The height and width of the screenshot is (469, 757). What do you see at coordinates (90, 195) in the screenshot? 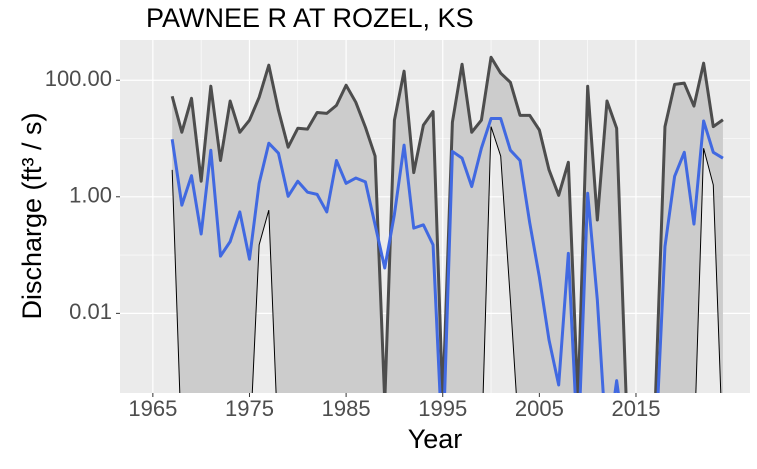
I see `y-tick-label: 1.00` at bounding box center [90, 195].